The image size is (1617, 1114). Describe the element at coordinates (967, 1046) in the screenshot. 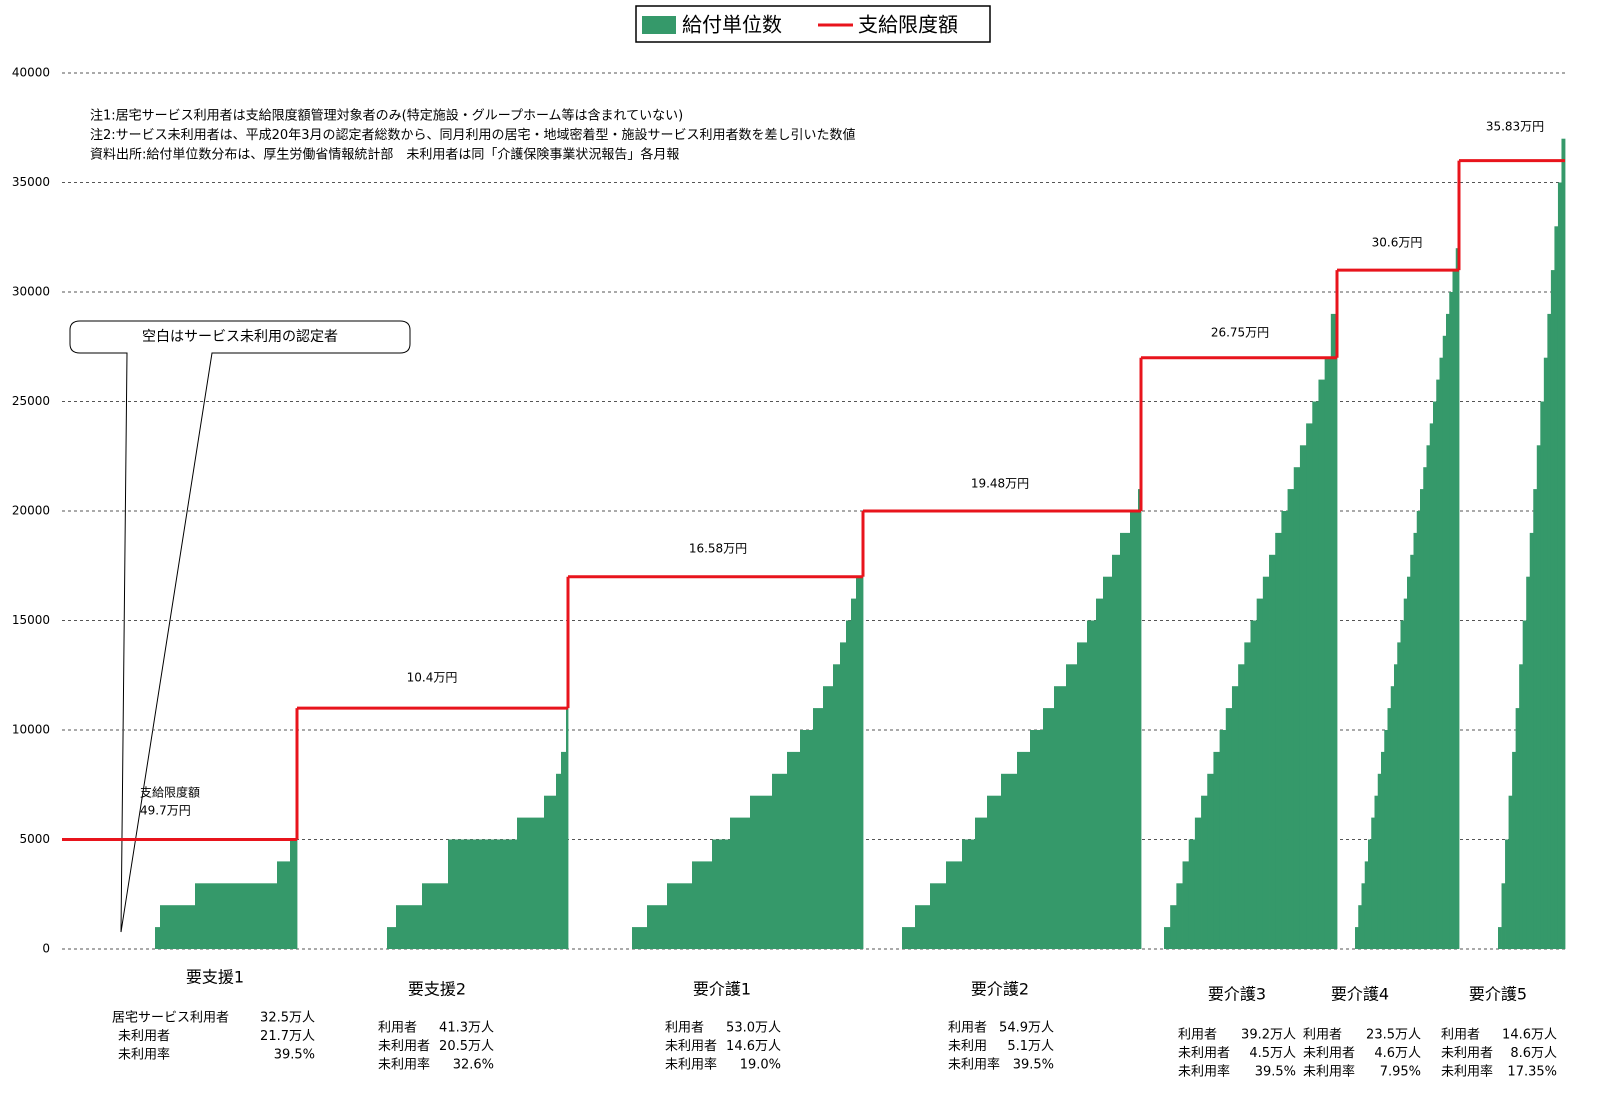

I see `stat-label: 未利用` at that location.